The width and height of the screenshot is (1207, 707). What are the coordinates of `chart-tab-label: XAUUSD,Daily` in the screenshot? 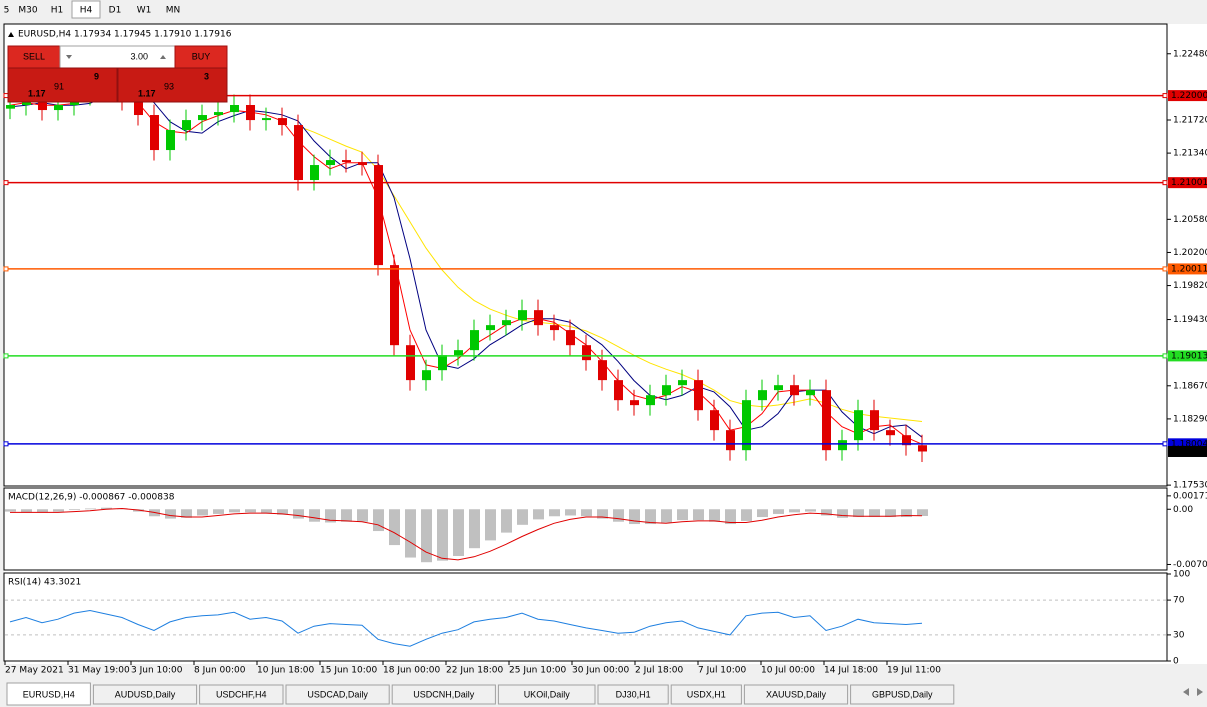 It's located at (796, 694).